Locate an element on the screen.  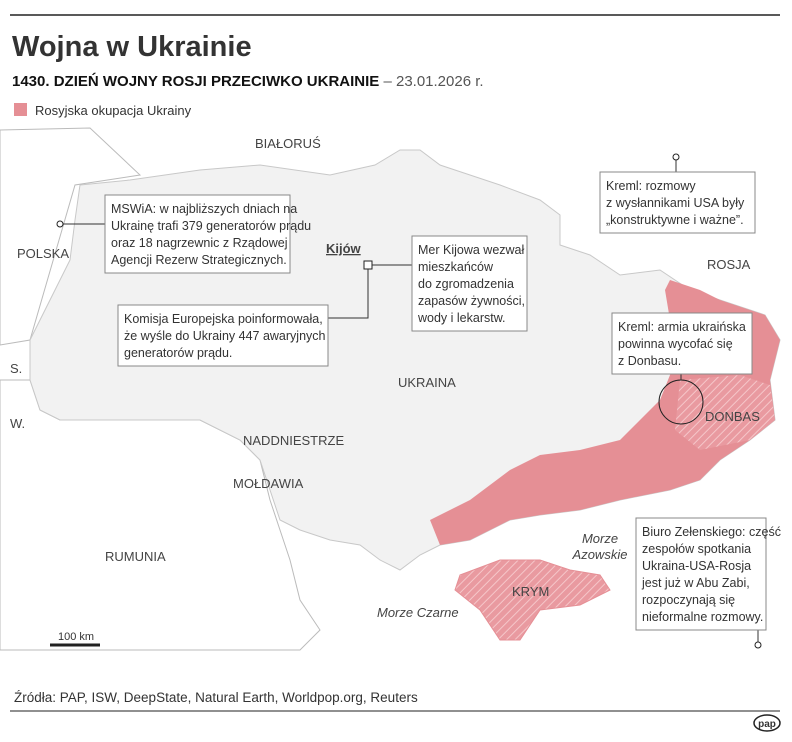
callout-text: oraz 18 nagrzewnic z Rządowej is located at coordinates (199, 243).